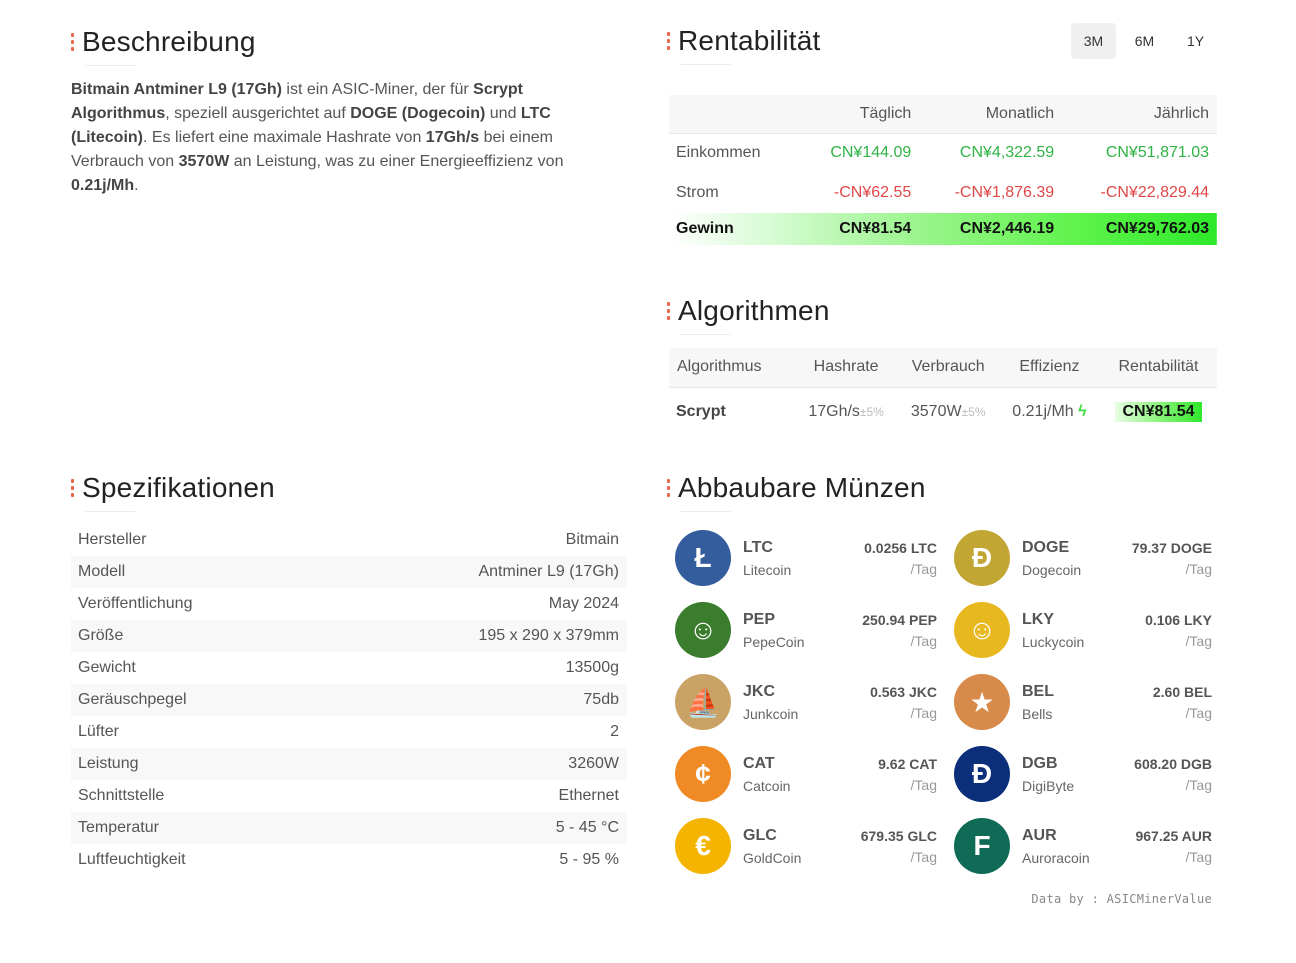 The image size is (1296, 963). Describe the element at coordinates (806, 774) in the screenshot. I see `coin-item: ¢ CAT Catcoin 9.62 CAT /Tag` at that location.